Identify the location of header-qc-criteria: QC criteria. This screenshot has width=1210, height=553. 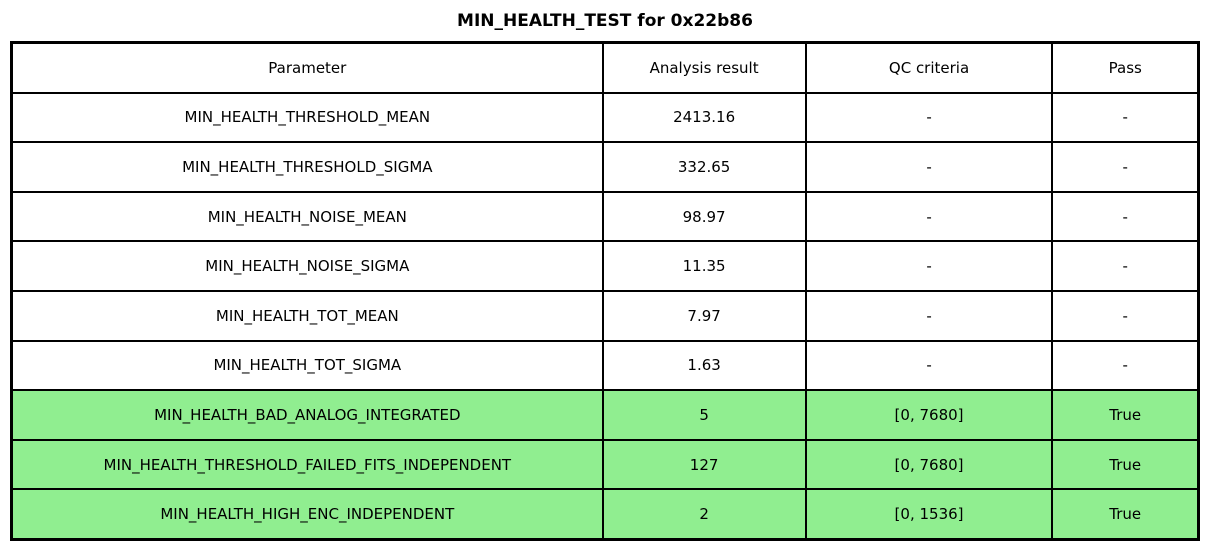
(929, 67).